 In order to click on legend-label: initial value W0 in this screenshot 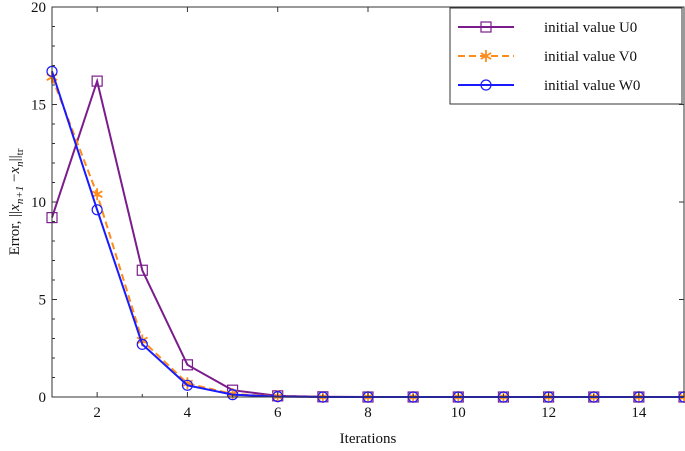, I will do `click(592, 86)`.